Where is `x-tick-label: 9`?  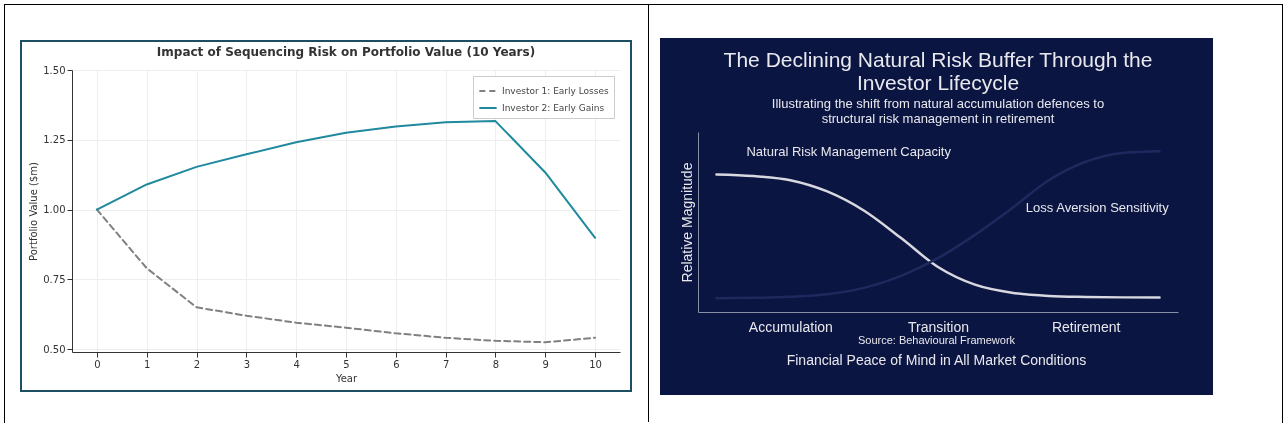
x-tick-label: 9 is located at coordinates (545, 364).